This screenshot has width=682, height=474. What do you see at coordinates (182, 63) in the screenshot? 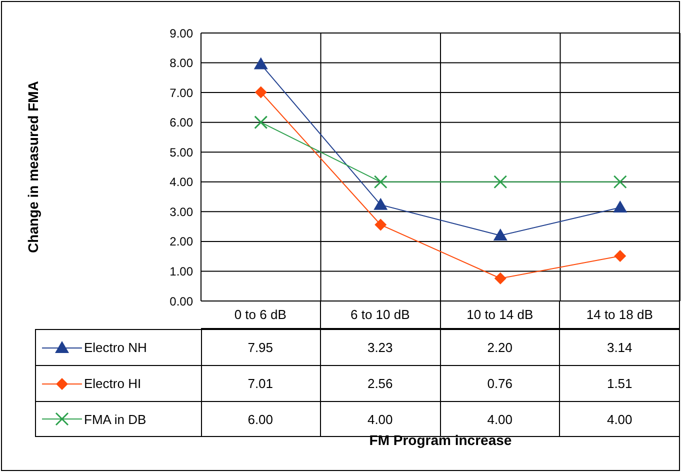
I see `y-tick-label: 8.00` at bounding box center [182, 63].